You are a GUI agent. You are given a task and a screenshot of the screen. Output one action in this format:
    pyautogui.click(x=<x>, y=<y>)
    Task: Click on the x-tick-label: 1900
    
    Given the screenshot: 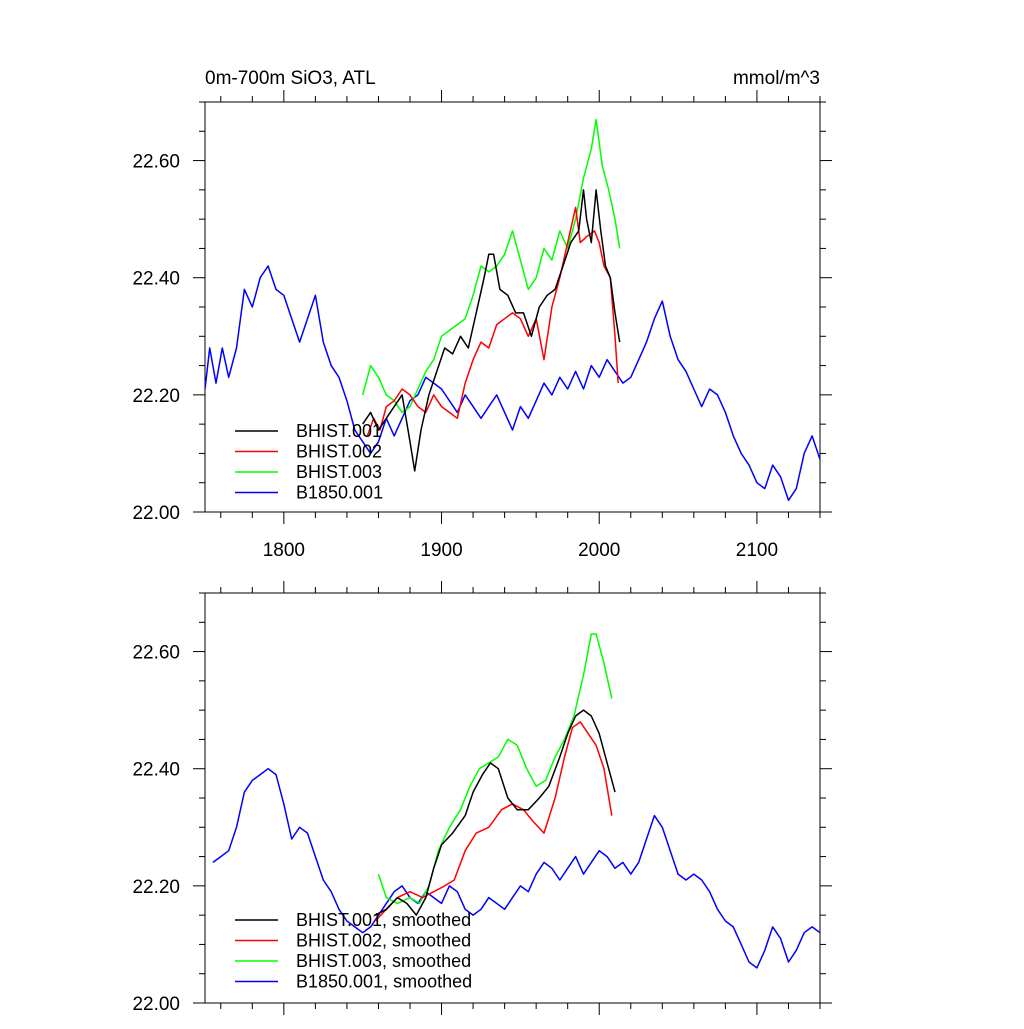 What is the action you would take?
    pyautogui.click(x=441, y=550)
    